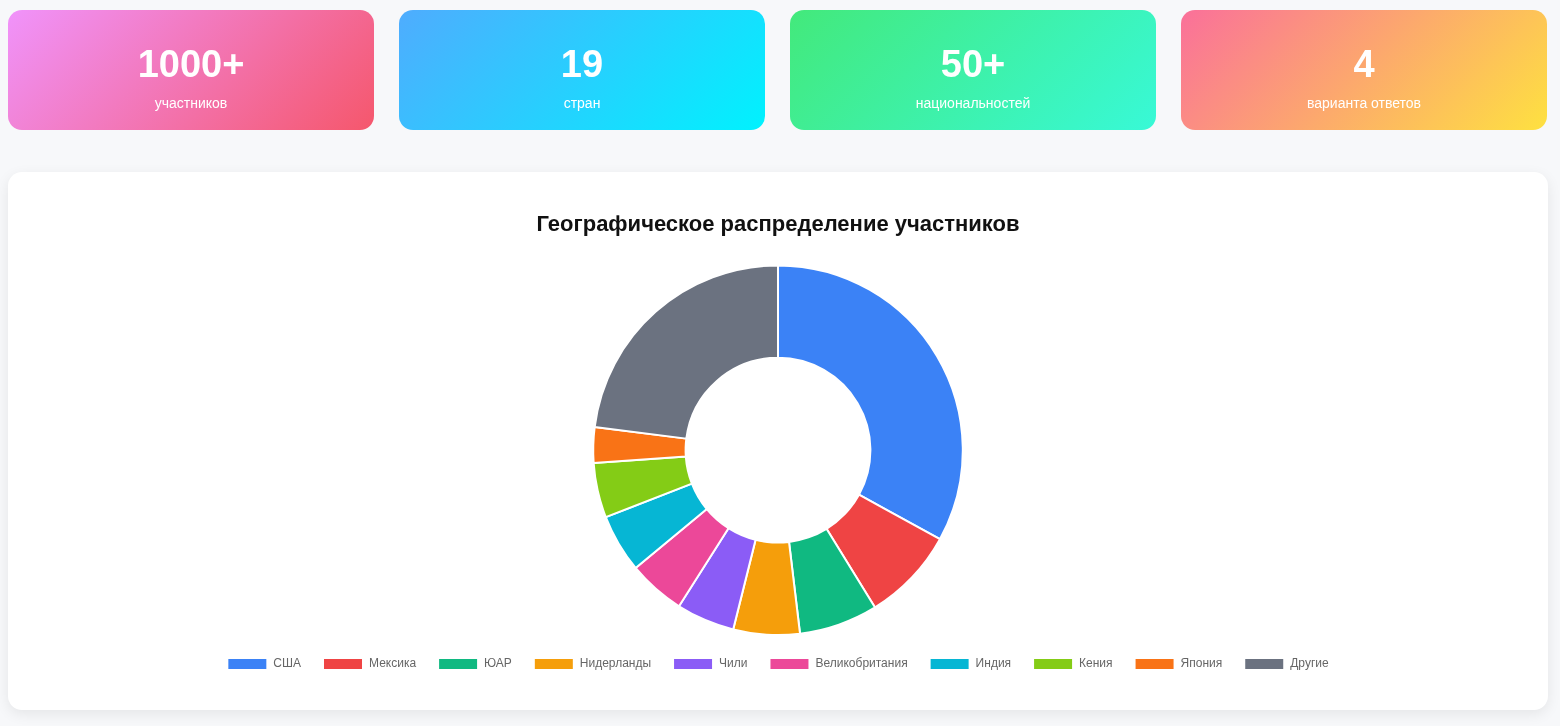 The height and width of the screenshot is (726, 1560). Describe the element at coordinates (973, 103) in the screenshot. I see `text: национальностей` at that location.